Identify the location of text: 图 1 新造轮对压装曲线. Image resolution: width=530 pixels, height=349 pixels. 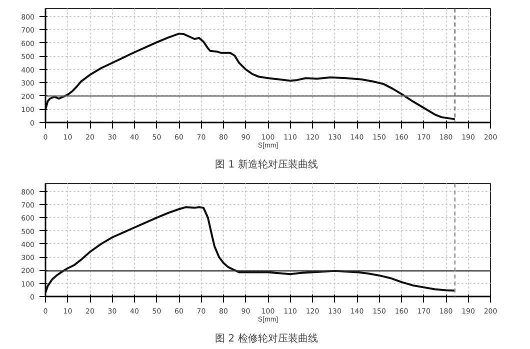
(266, 164).